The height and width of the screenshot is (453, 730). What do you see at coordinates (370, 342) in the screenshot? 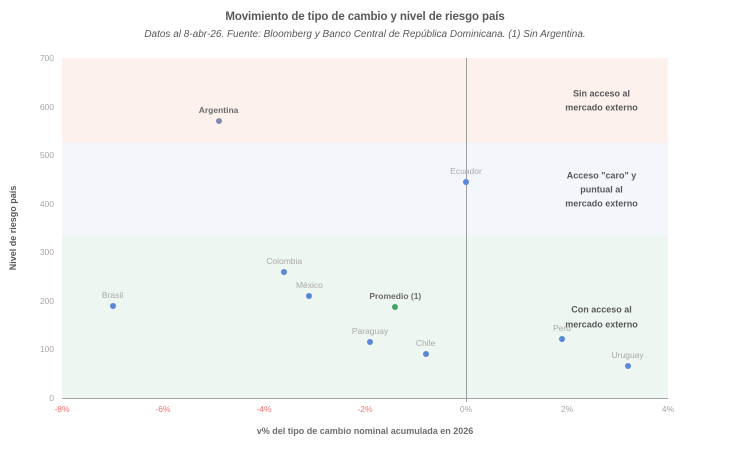
I see `data-point-paraguay` at bounding box center [370, 342].